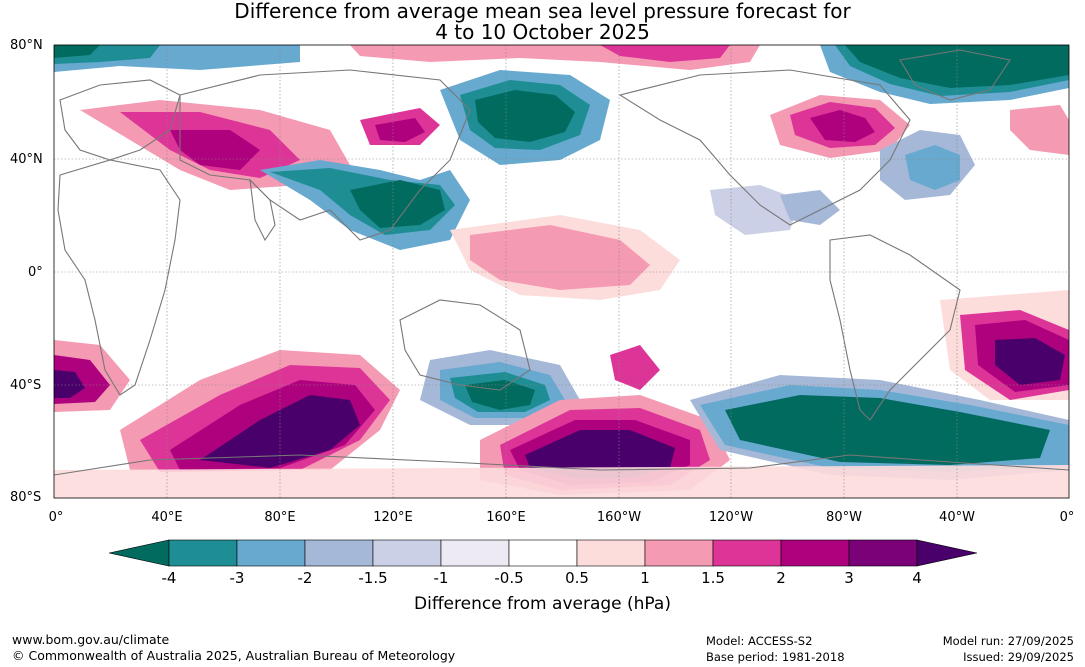  Describe the element at coordinates (372, 578) in the screenshot. I see `colorbar-tick: -1.5` at that location.